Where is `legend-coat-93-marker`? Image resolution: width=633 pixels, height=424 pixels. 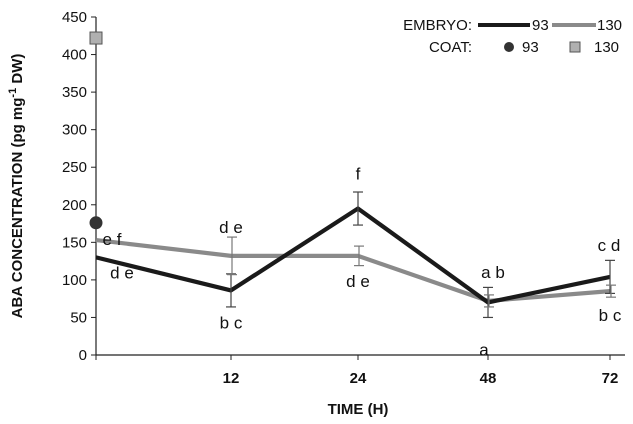
legend-coat-93-marker is located at coordinates (509, 47).